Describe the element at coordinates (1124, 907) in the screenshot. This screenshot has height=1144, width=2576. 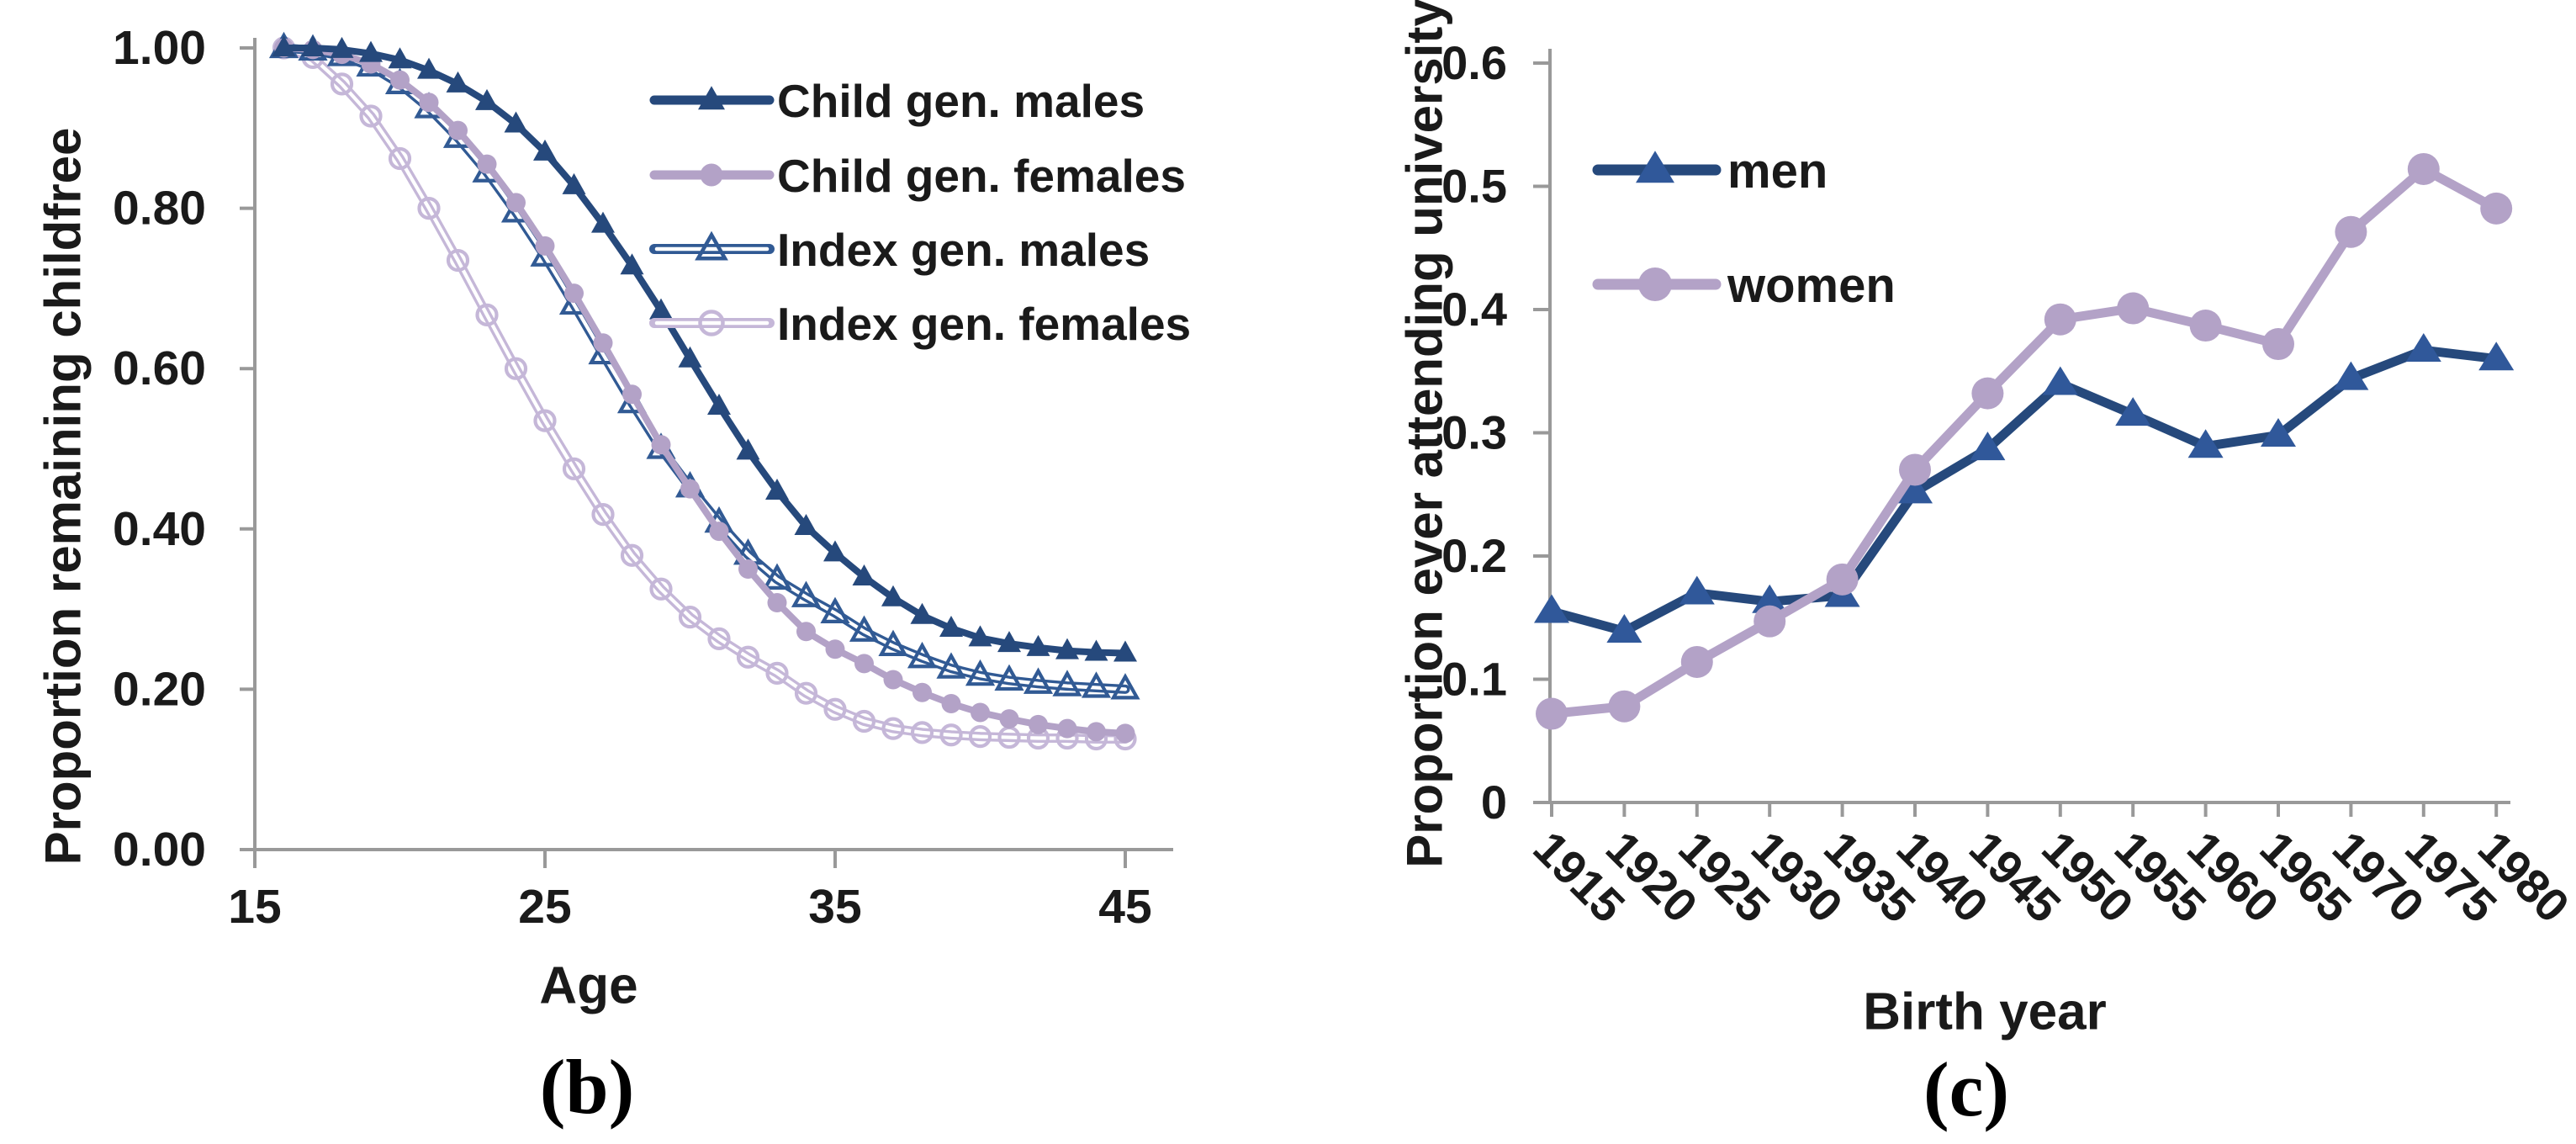
I see `chart-b-x-tick-label: 45` at that location.